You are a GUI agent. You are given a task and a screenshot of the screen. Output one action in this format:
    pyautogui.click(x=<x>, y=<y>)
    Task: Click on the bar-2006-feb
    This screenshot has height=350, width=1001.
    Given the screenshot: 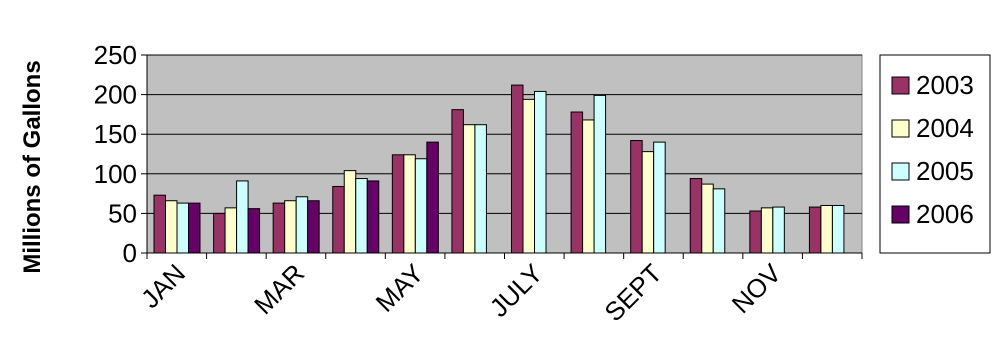 What is the action you would take?
    pyautogui.click(x=254, y=231)
    